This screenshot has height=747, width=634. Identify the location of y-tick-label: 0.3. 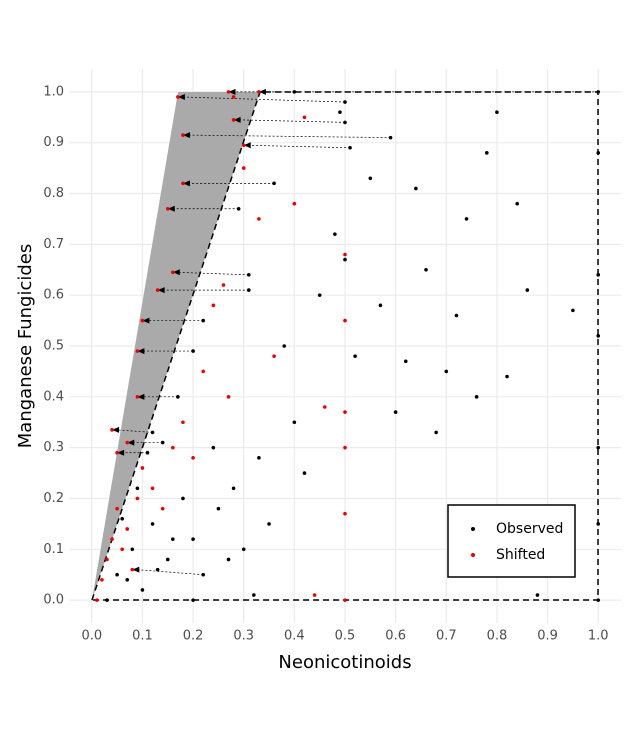
(53, 447).